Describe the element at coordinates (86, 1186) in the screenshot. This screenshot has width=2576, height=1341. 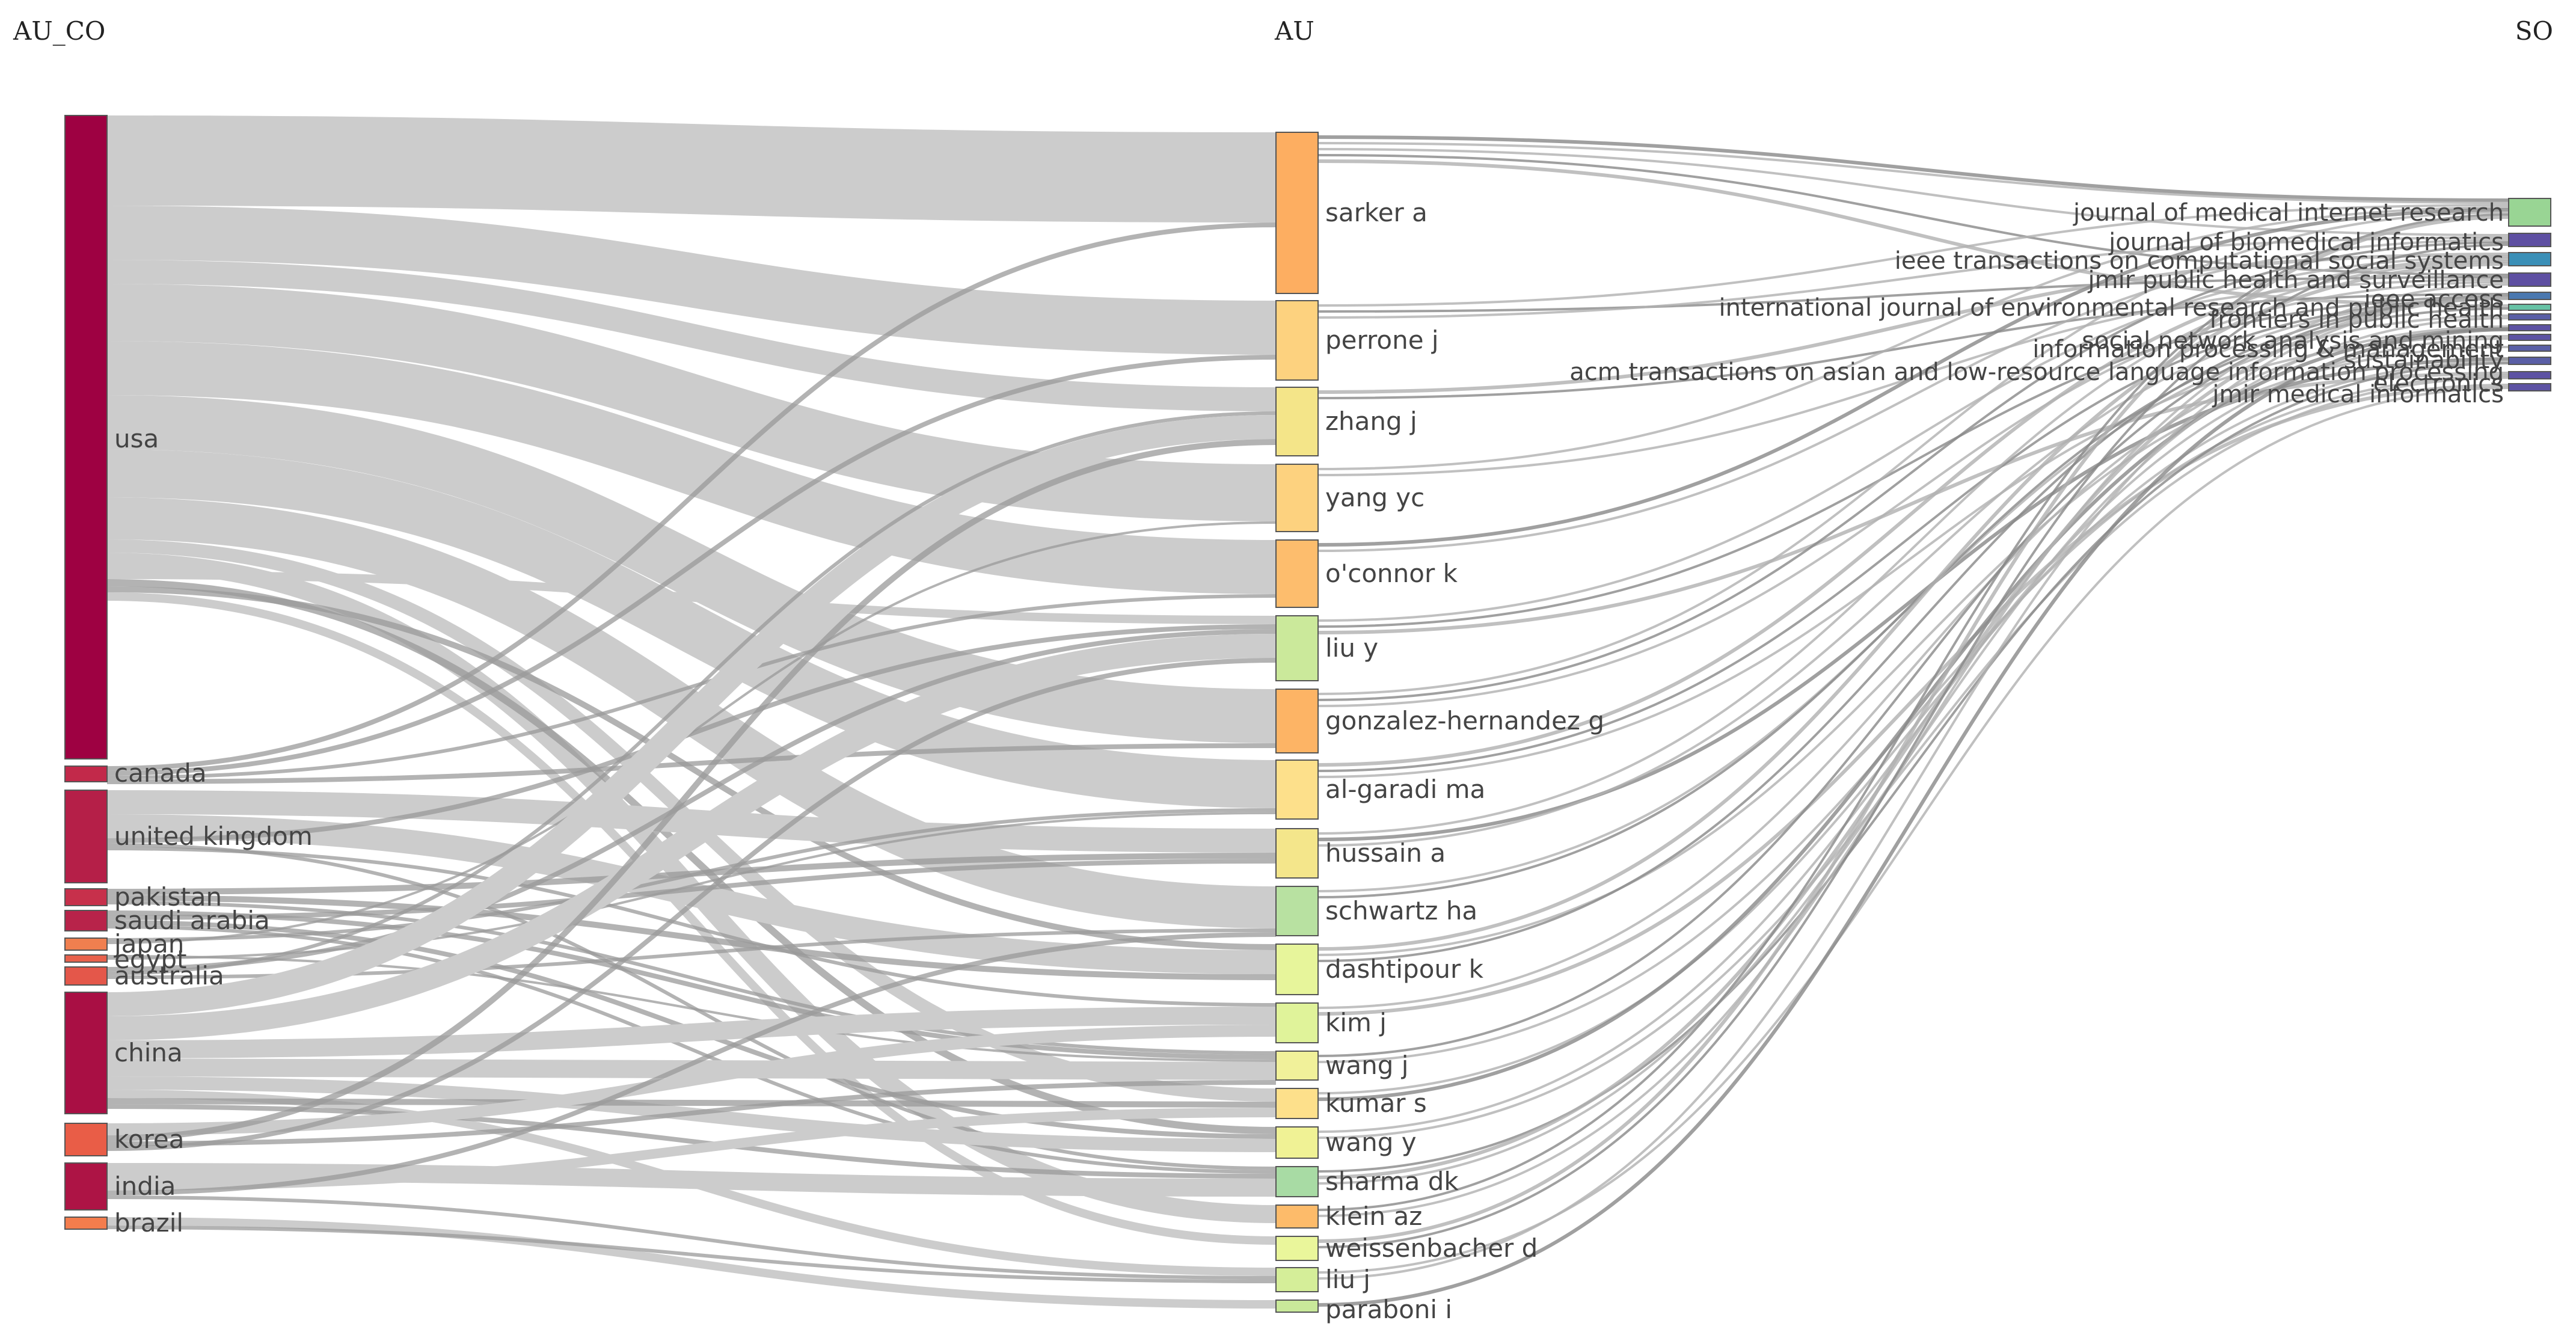
I see `country-node-india` at that location.